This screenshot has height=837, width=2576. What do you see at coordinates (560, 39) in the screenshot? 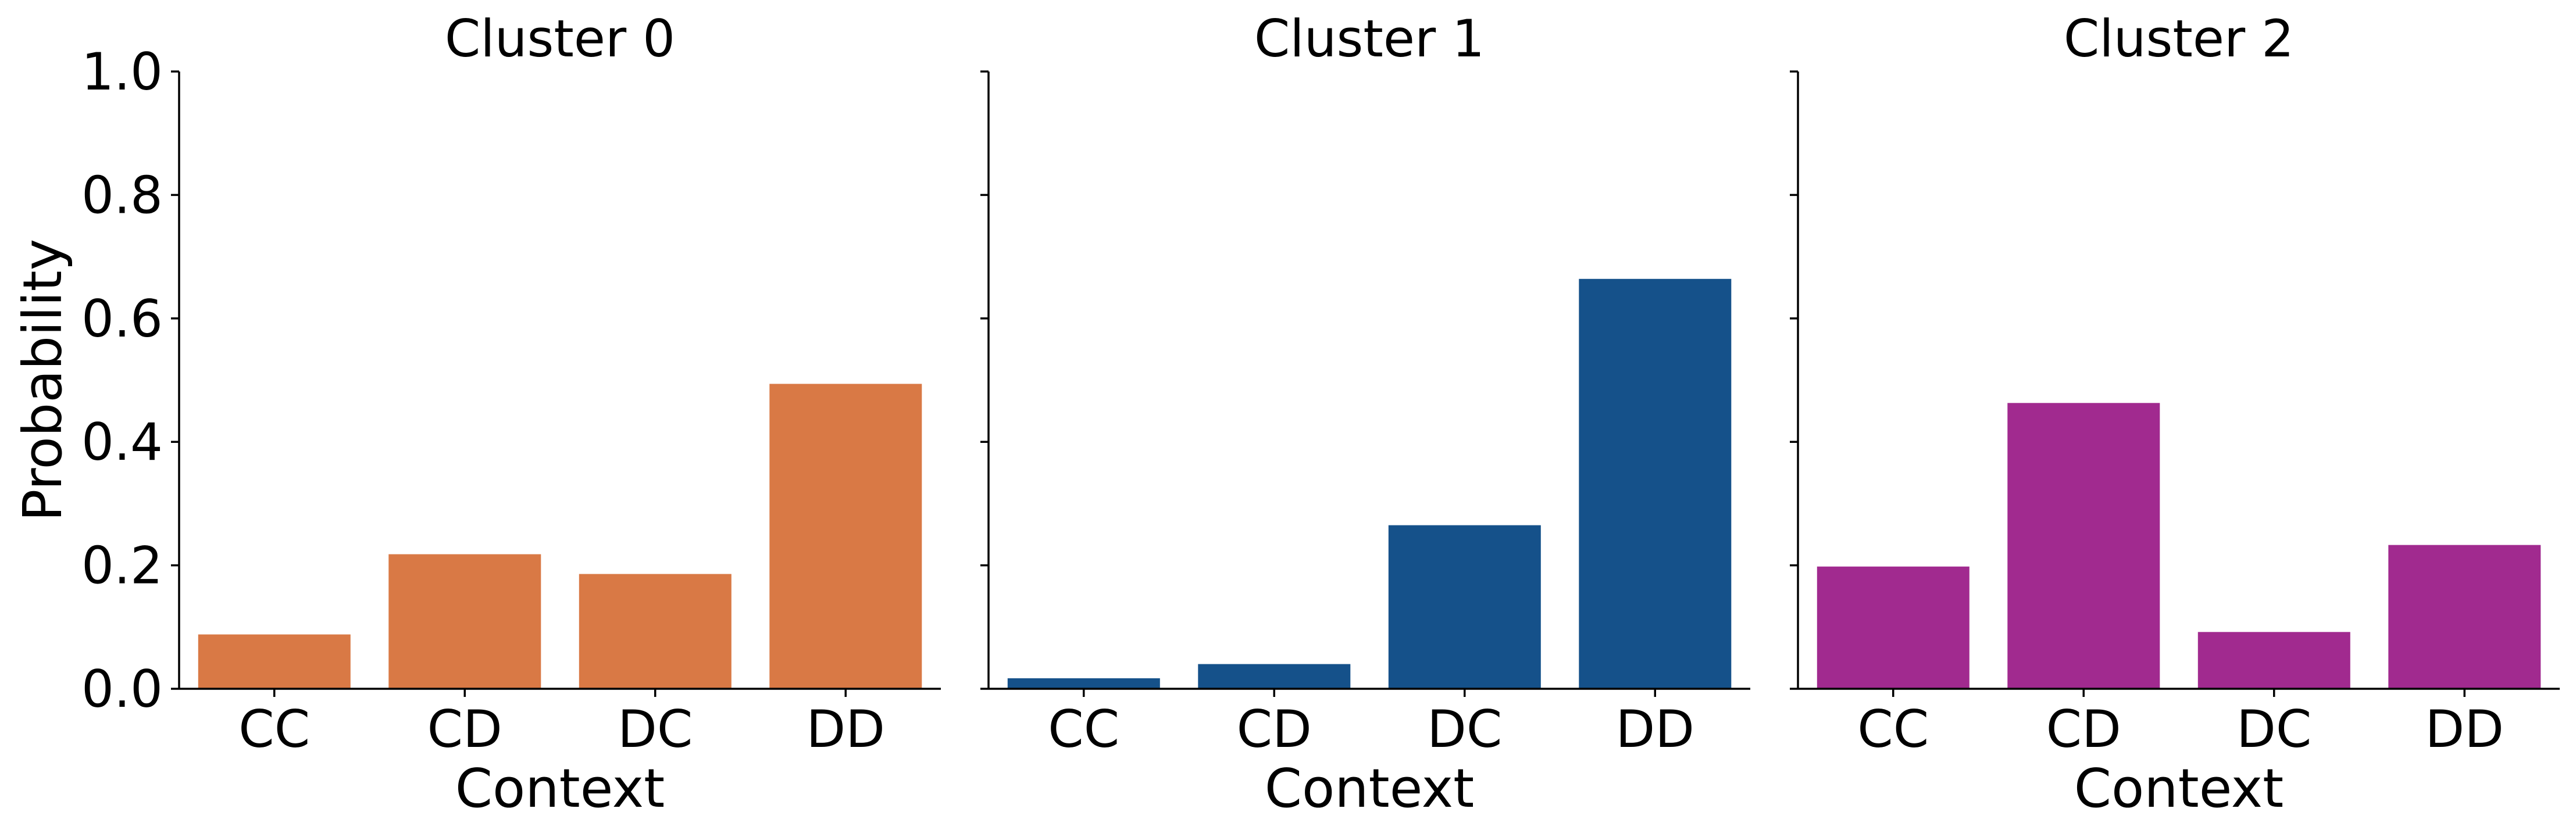
I see `panel-title: Cluster 0` at bounding box center [560, 39].